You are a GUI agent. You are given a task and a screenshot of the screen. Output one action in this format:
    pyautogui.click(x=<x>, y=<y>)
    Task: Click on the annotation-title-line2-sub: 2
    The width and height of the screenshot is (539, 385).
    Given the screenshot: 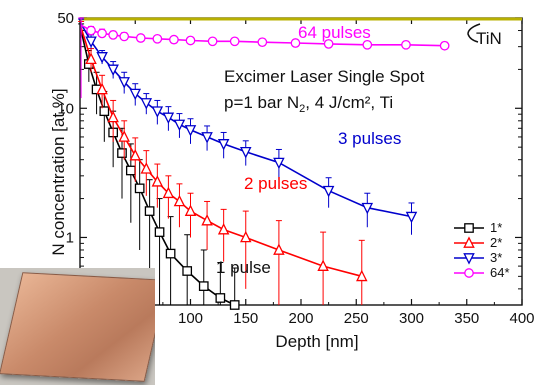 What is the action you would take?
    pyautogui.click(x=302, y=109)
    